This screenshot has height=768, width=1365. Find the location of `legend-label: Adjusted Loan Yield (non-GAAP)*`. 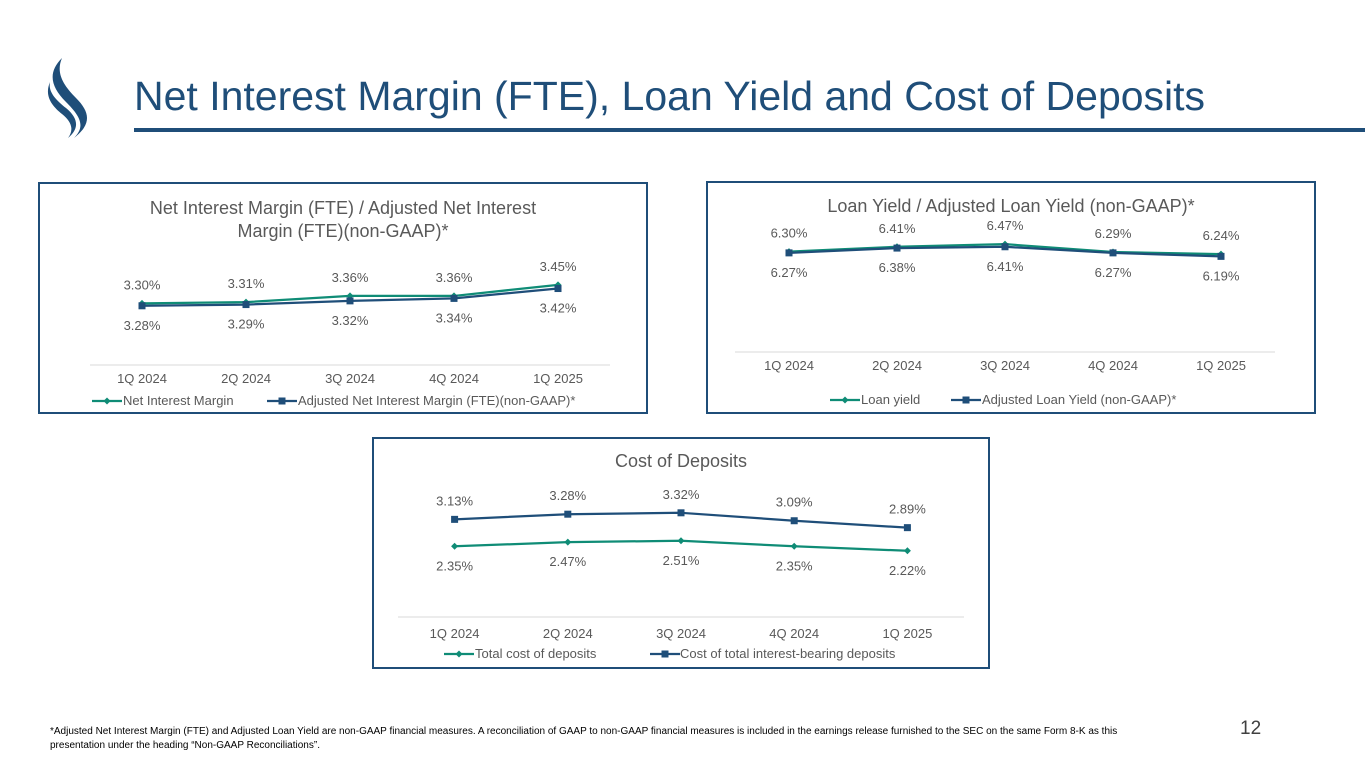

legend-label: Adjusted Loan Yield (non-GAAP)* is located at coordinates (1079, 399).